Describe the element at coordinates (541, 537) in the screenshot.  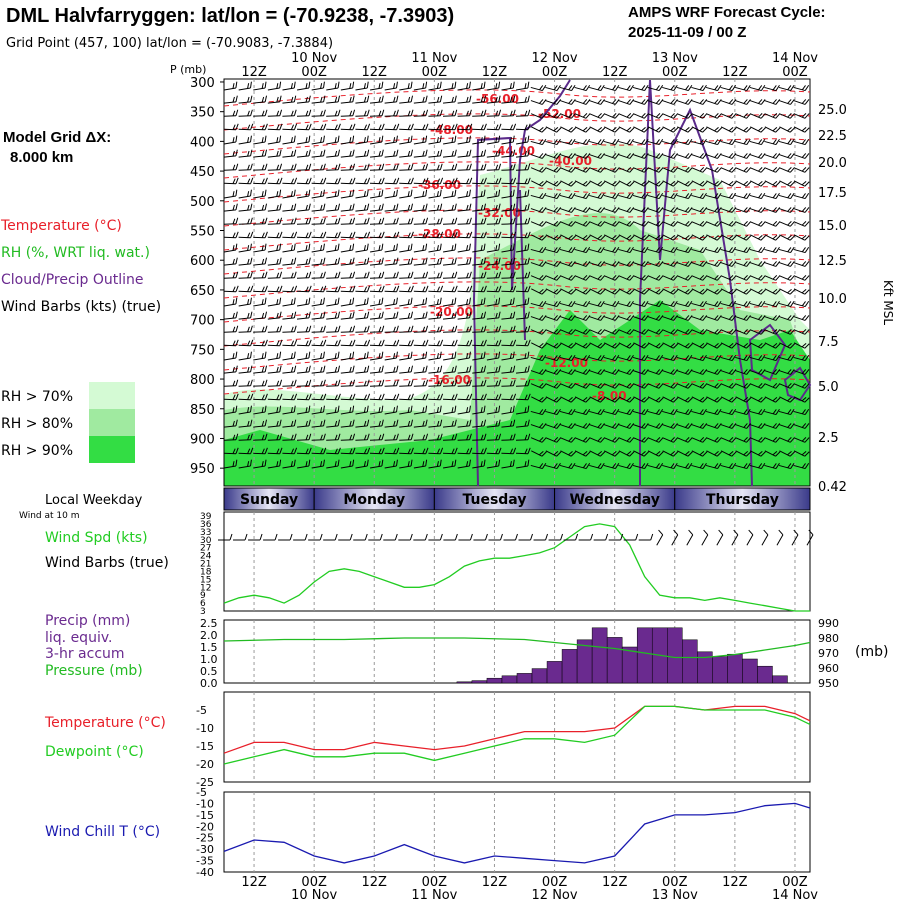
I see `surface-wind-barb` at that location.